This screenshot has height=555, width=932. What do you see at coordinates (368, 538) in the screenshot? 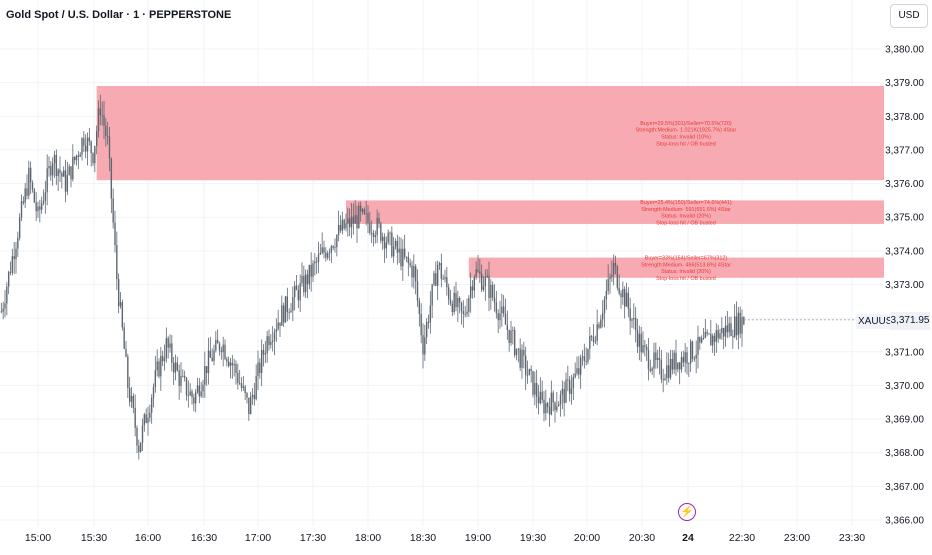
I see `x-tick-label: 18:00` at bounding box center [368, 538].